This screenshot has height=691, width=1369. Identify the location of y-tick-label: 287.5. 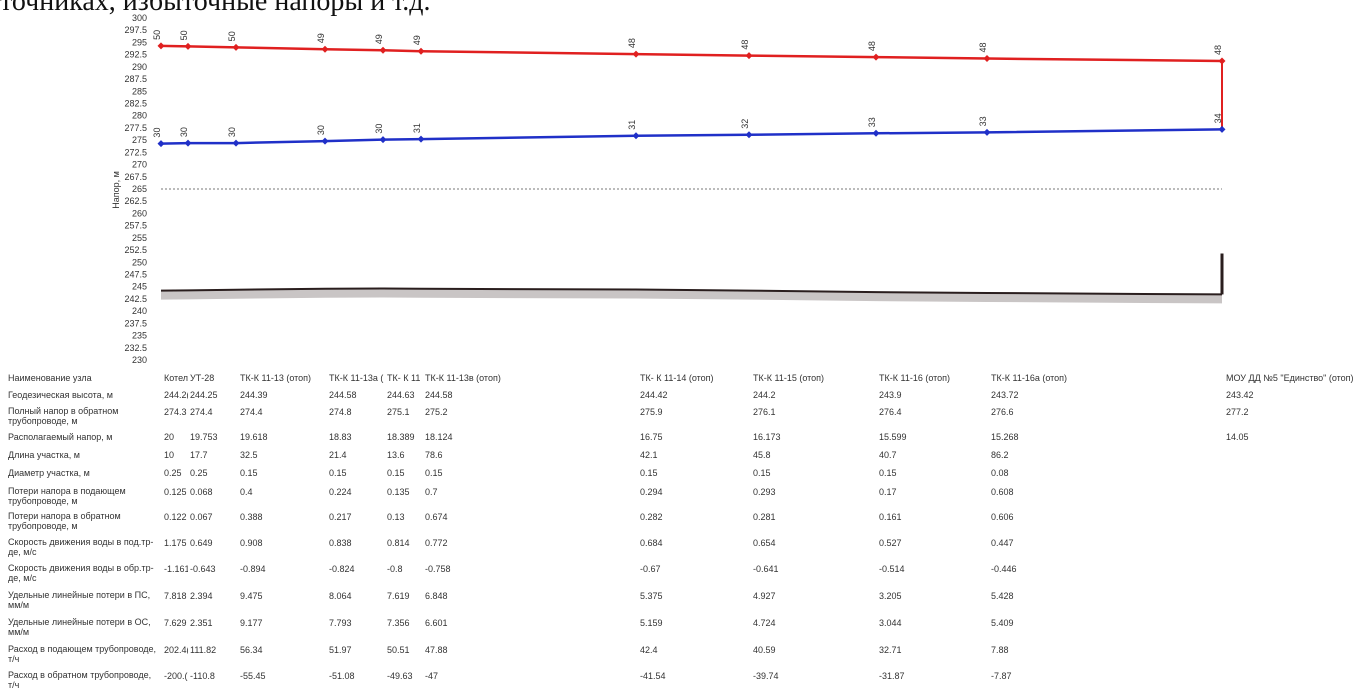
(135, 79).